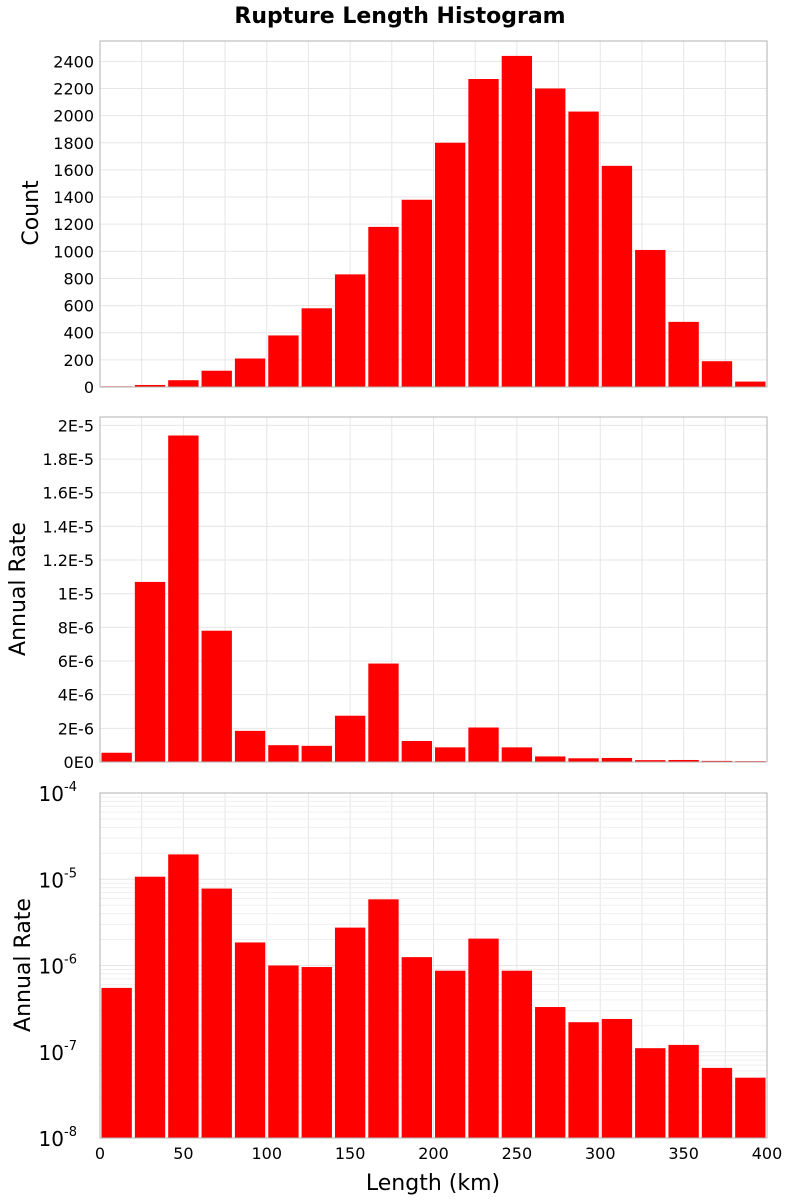 Image resolution: width=800 pixels, height=1204 pixels. Describe the element at coordinates (183, 1153) in the screenshot. I see `xtick-label: 50` at that location.